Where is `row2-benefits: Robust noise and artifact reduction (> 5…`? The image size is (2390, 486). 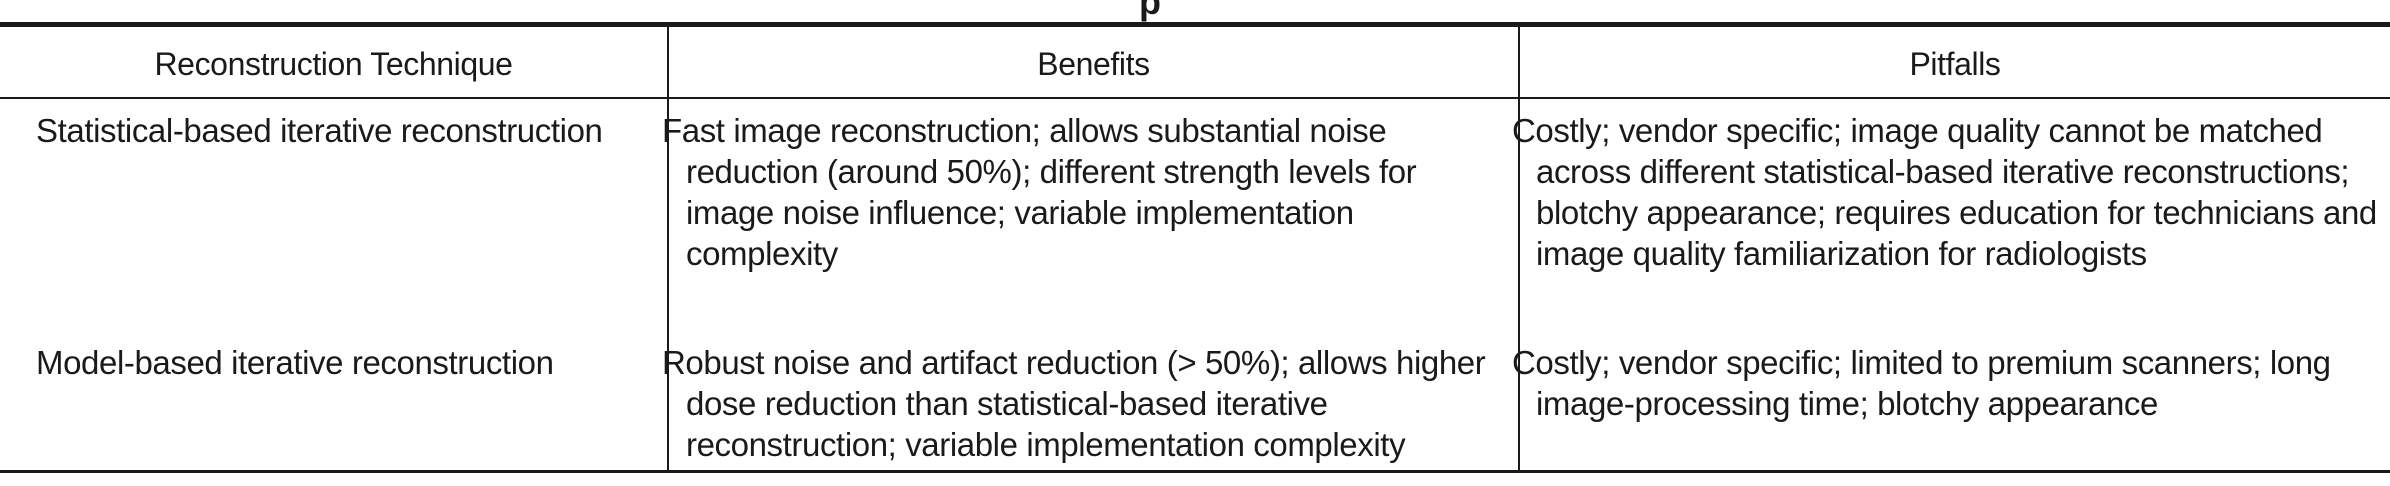
row2-benefits: Robust noise and artifact reduction (> 5… is located at coordinates (1074, 403).